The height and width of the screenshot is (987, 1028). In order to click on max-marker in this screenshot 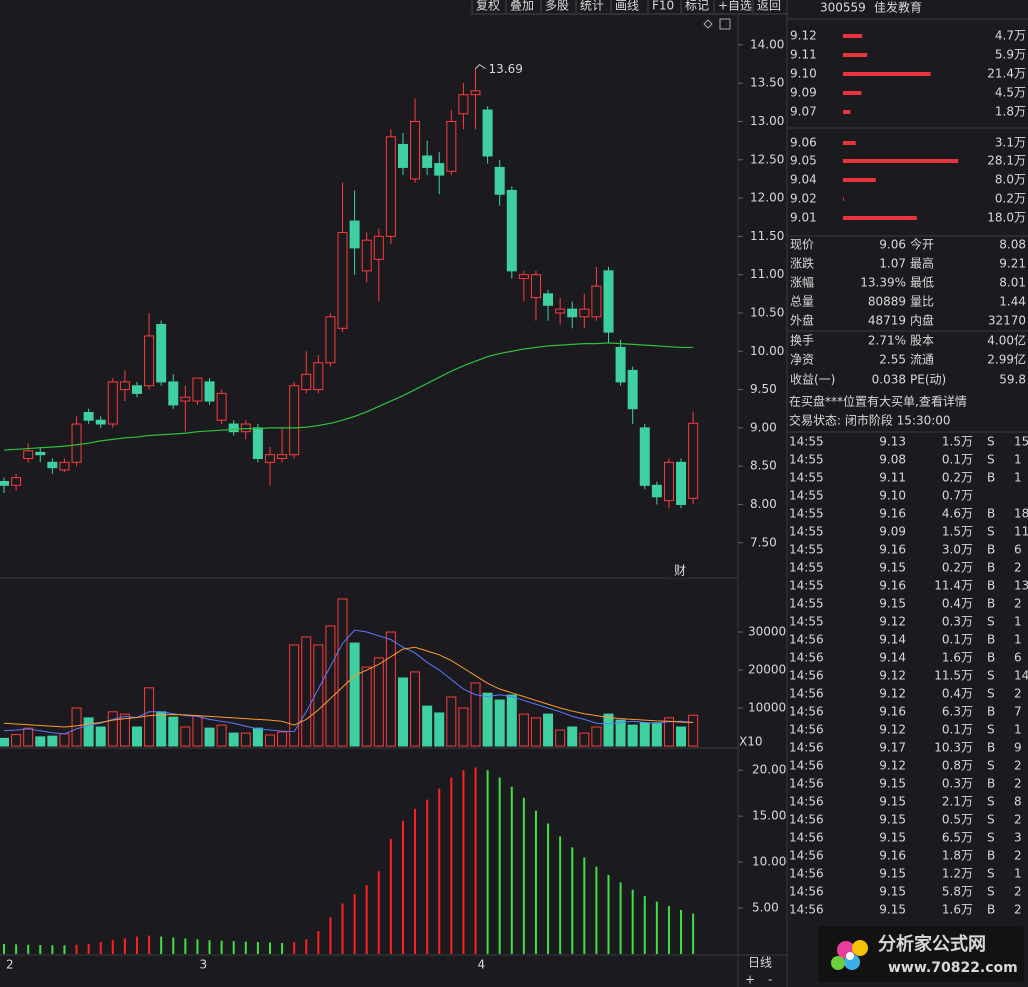, I will do `click(480, 66)`.